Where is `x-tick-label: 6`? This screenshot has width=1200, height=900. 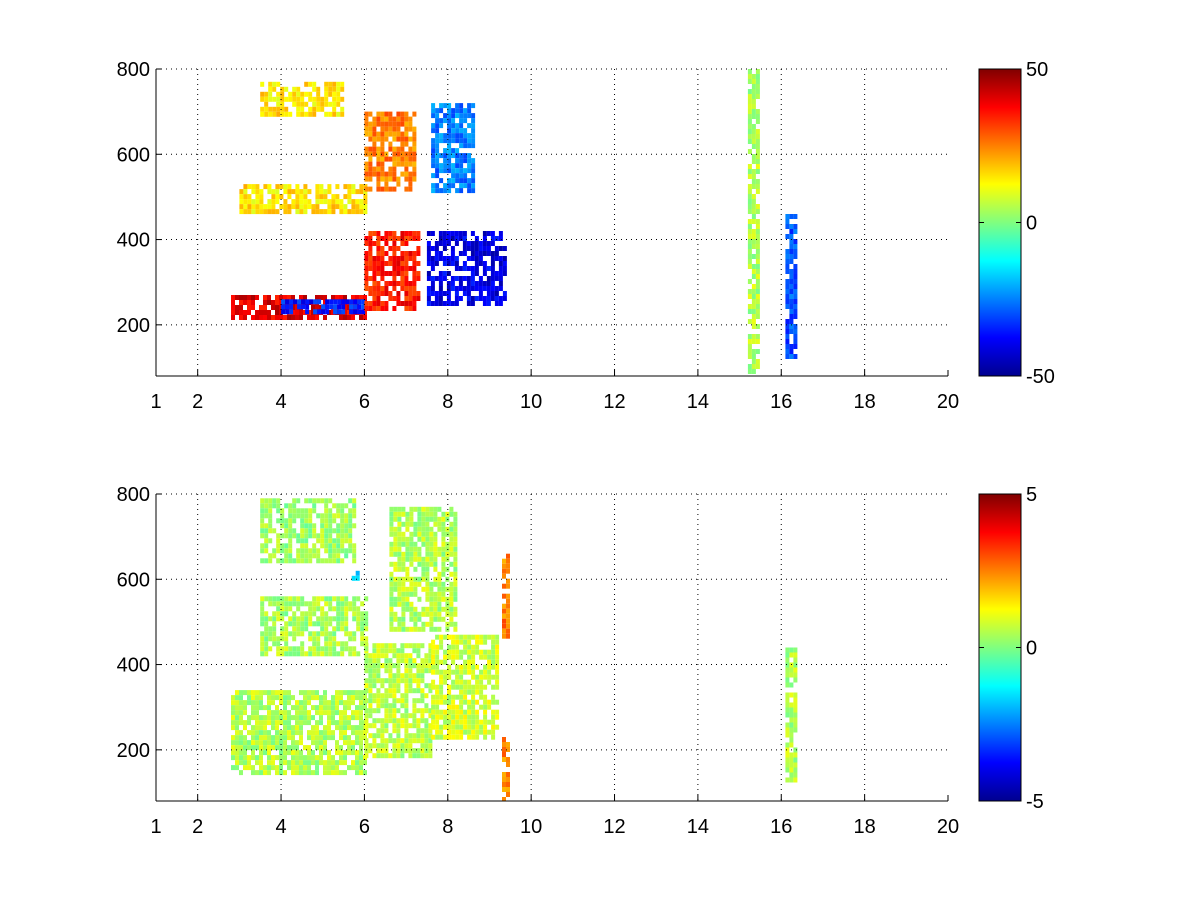
x-tick-label: 6 is located at coordinates (364, 402).